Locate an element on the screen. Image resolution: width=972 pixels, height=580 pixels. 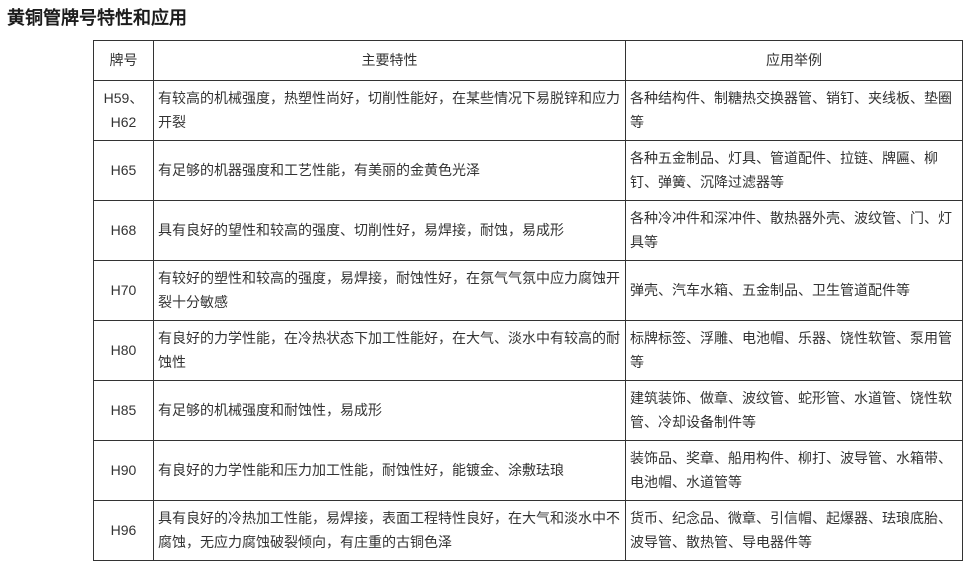
grade-cell: H65 is located at coordinates (123, 170).